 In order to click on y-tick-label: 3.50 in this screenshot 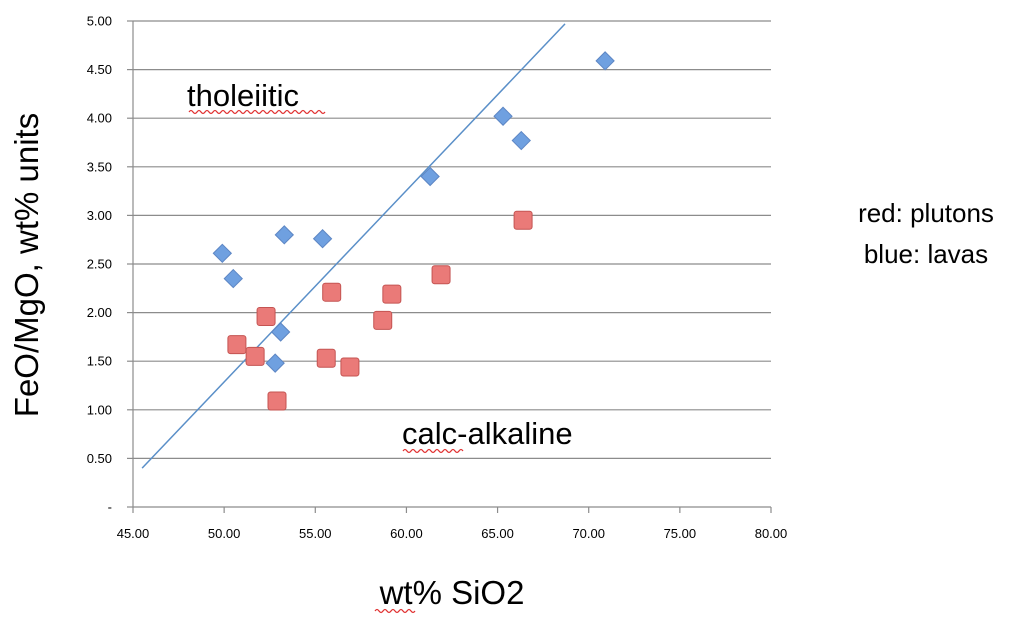, I will do `click(99, 166)`.